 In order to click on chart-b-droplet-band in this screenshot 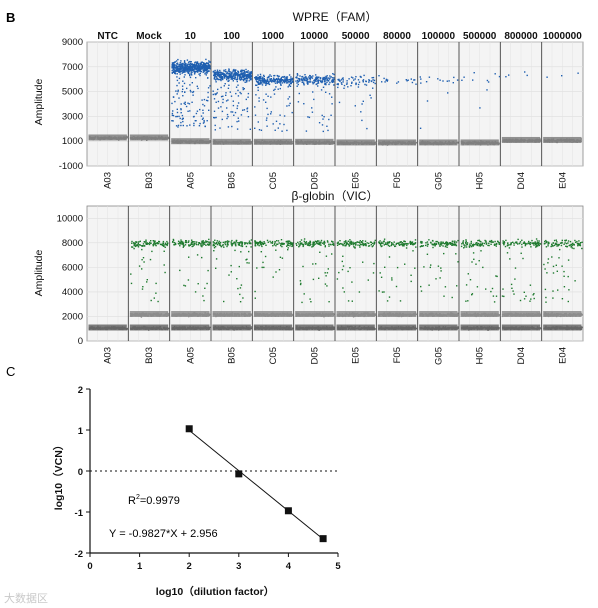, I will do `click(355, 327)`.